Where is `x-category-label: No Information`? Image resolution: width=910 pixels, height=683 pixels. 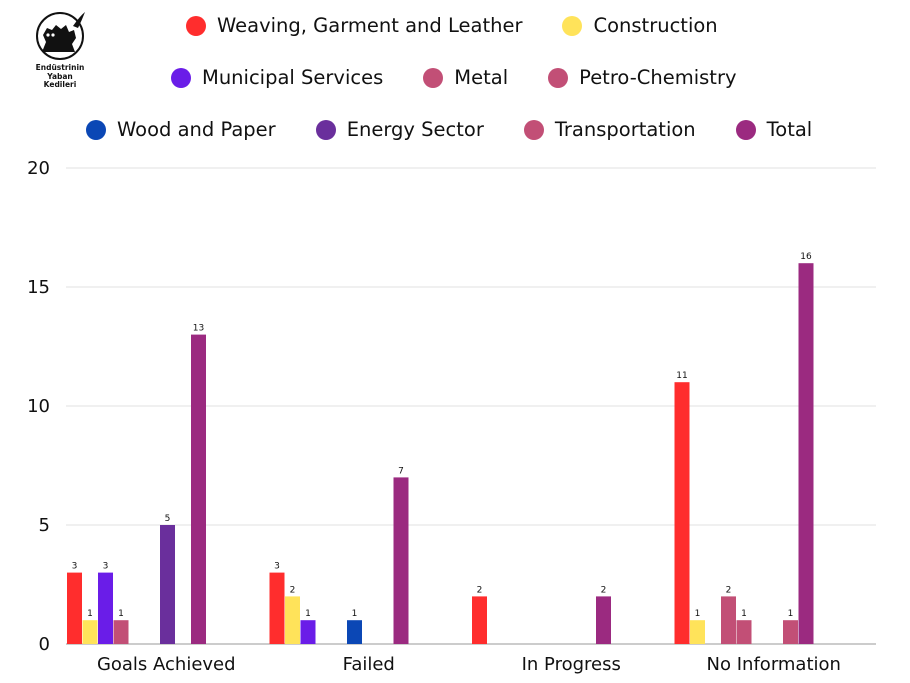 x-category-label: No Information is located at coordinates (774, 664).